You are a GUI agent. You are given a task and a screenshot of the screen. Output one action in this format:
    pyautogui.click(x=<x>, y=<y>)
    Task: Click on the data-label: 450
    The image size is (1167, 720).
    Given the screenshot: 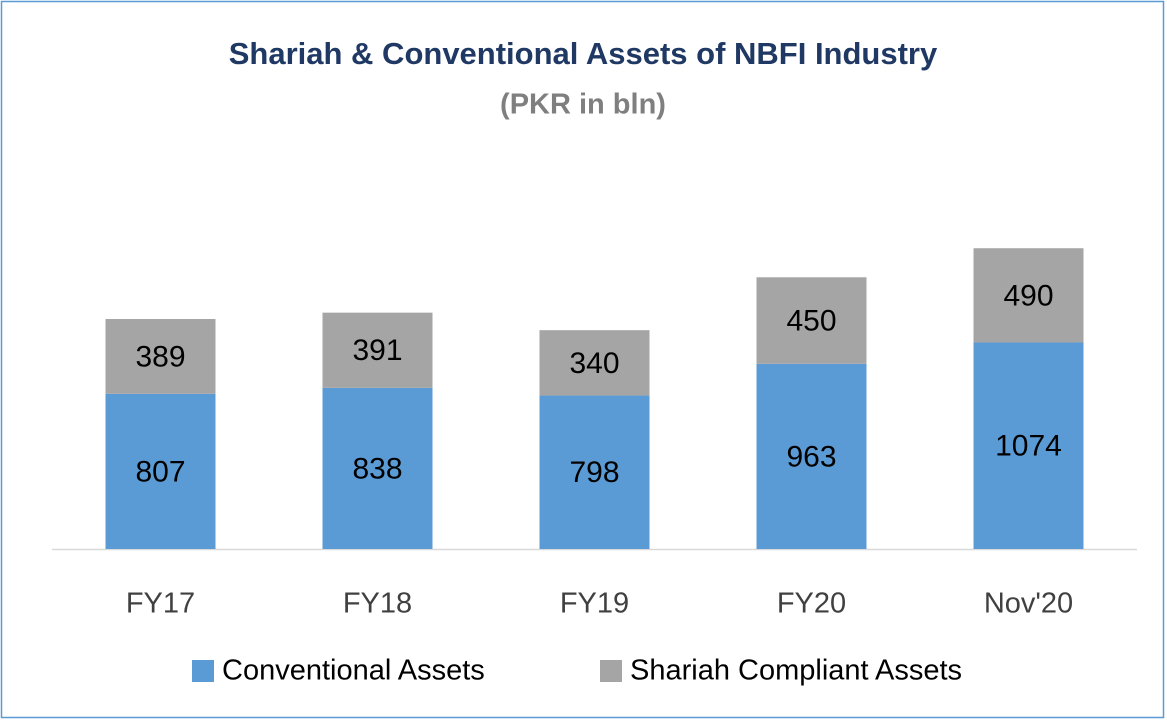 What is the action you would take?
    pyautogui.click(x=811, y=320)
    